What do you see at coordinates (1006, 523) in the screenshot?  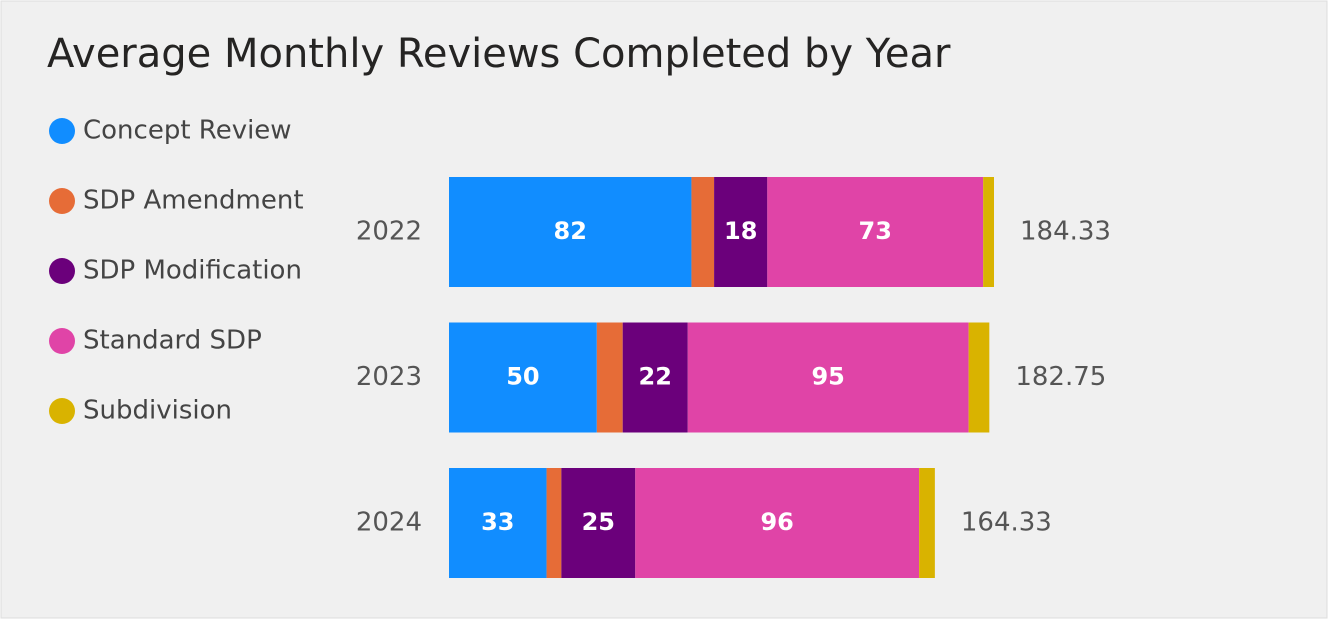 I see `total-label: 164.33` at bounding box center [1006, 523].